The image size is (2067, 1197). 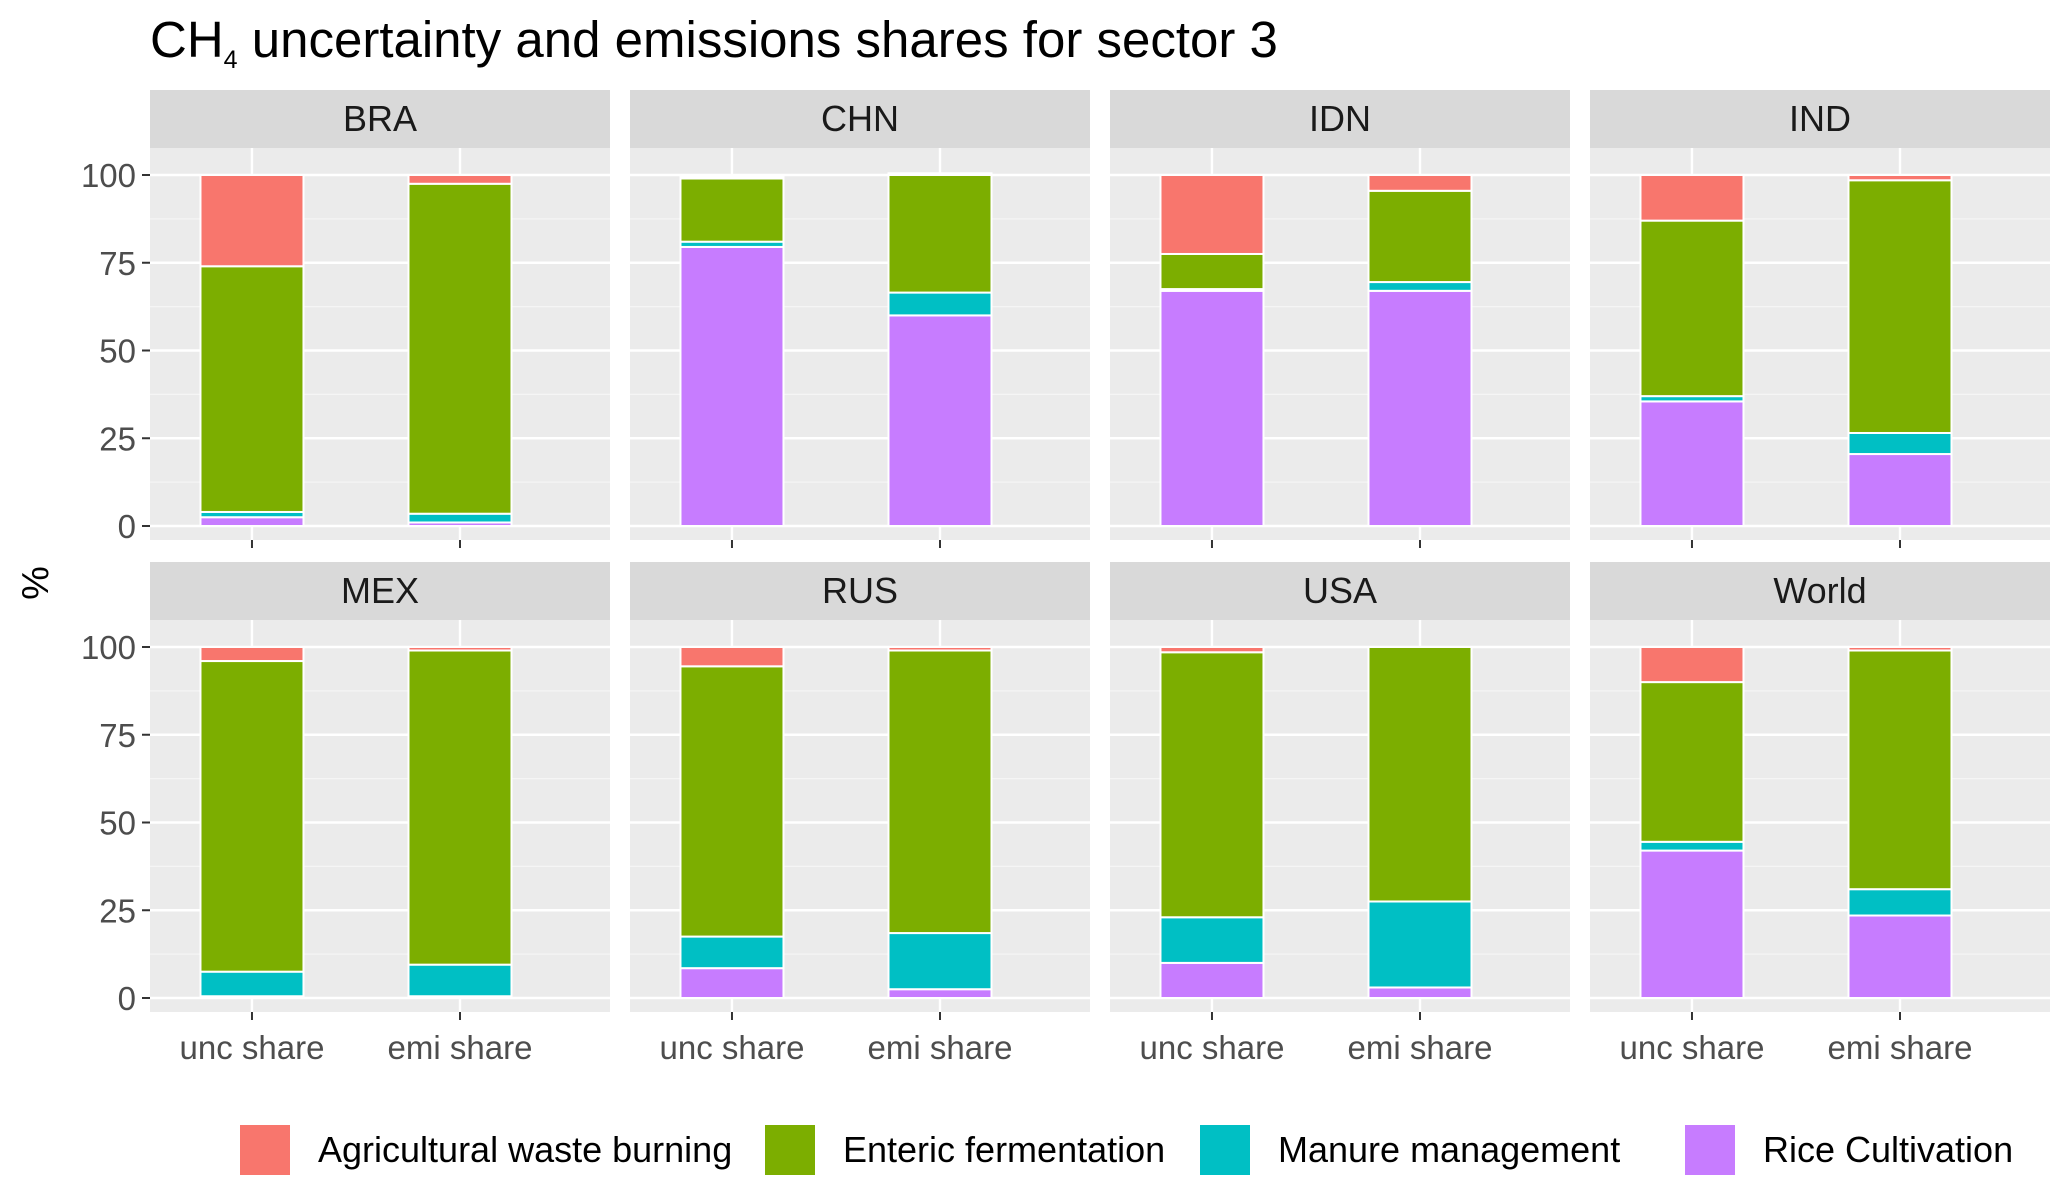 What do you see at coordinates (1410, 1150) in the screenshot?
I see `legend-item-manure-management: Manure management` at bounding box center [1410, 1150].